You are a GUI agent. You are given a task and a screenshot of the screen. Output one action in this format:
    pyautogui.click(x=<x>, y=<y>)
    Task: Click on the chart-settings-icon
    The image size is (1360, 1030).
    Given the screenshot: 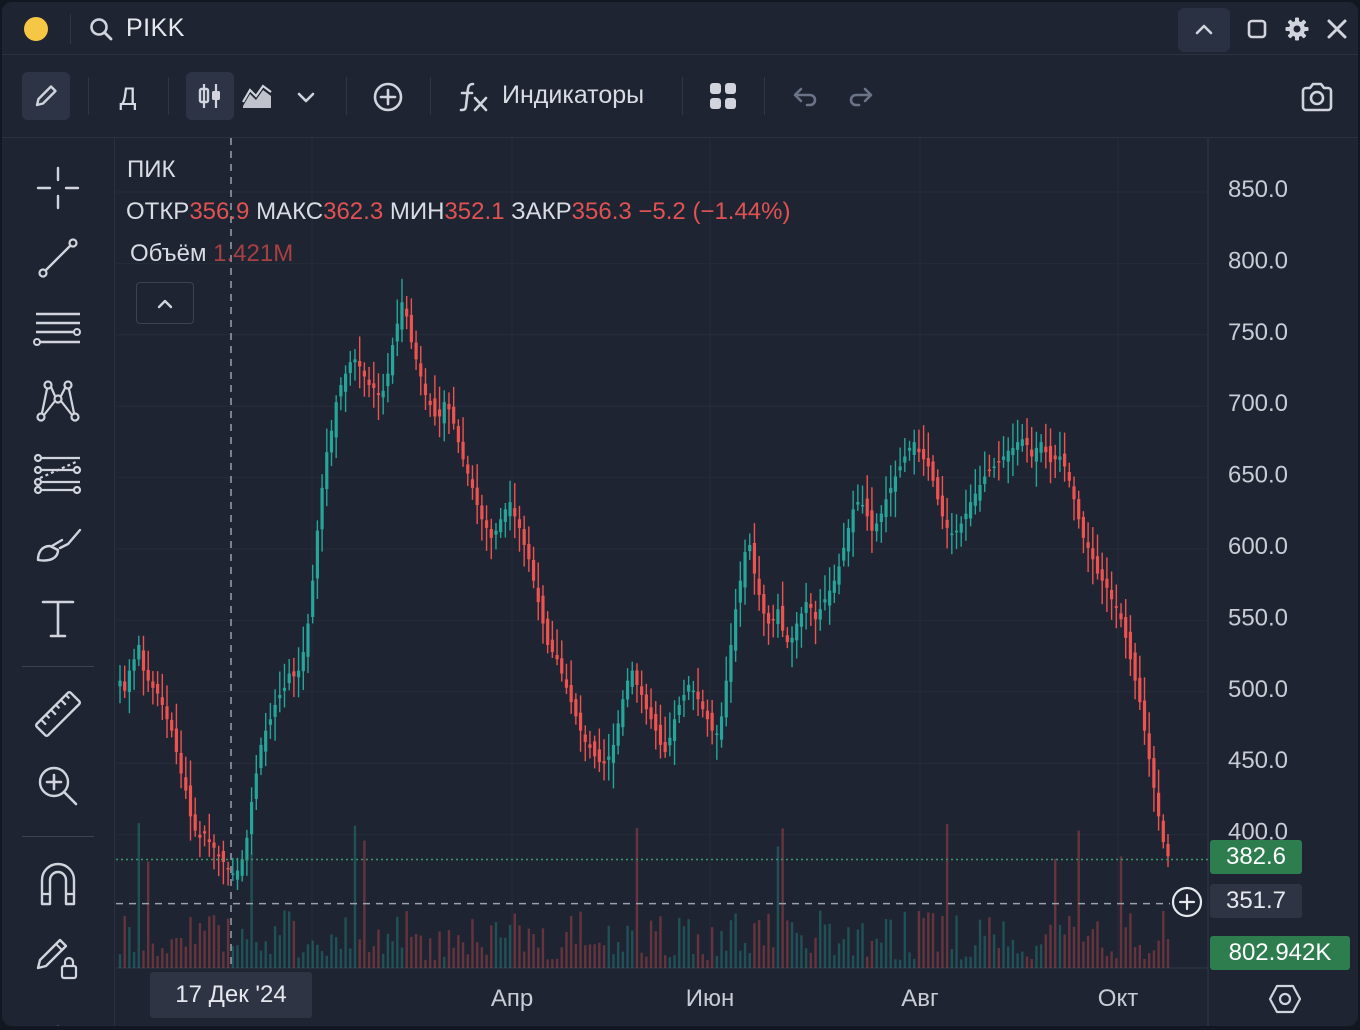 What is the action you would take?
    pyautogui.click(x=1285, y=999)
    